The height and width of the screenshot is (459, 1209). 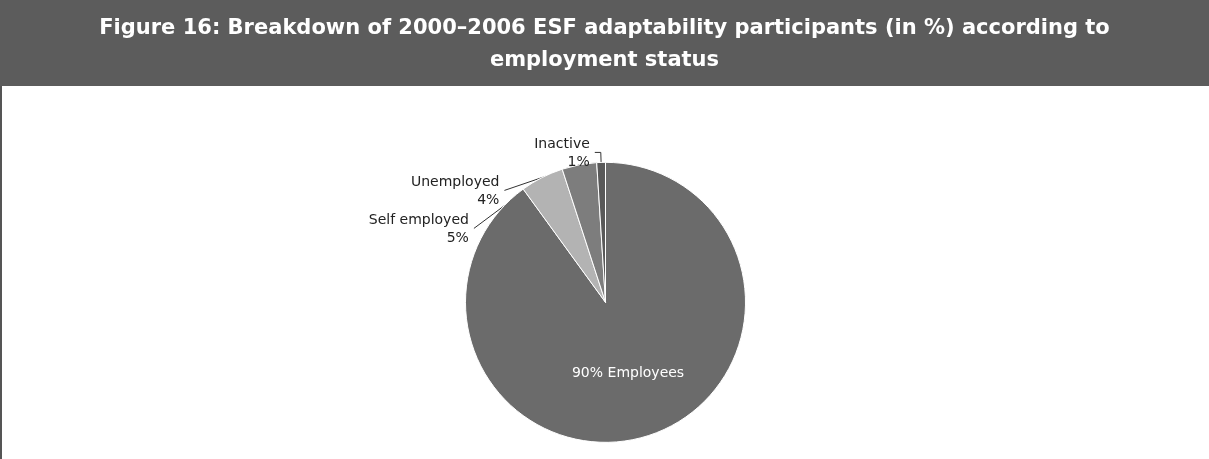 I want to click on data-label: 1%, so click(x=578, y=161).